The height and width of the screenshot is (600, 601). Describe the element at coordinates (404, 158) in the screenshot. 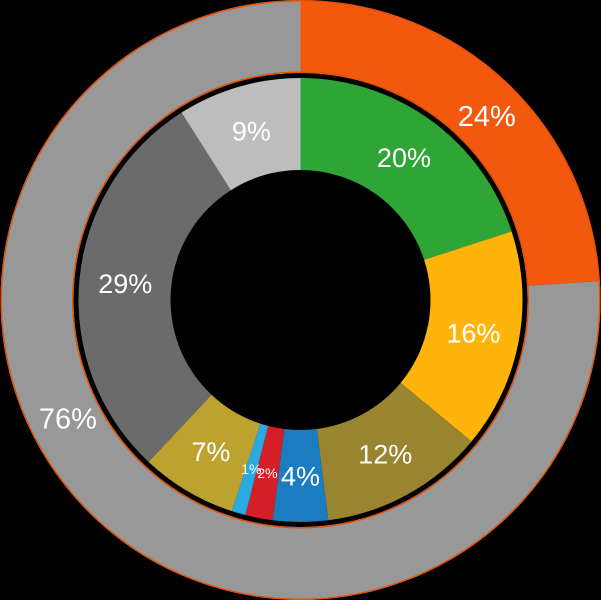

I see `inner-label-20pct: 20%` at that location.